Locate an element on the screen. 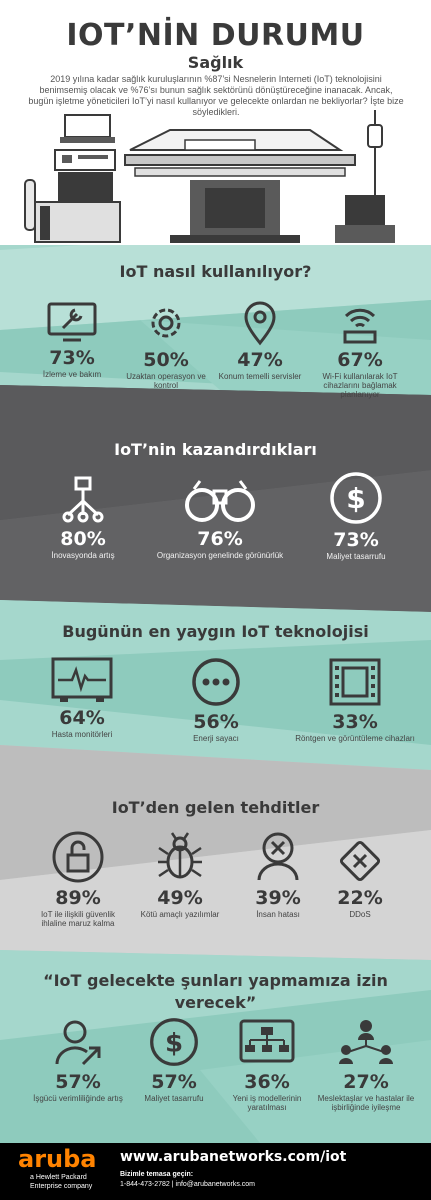 Image resolution: width=431 pixels, height=1200 pixels. page-subtitle: Sağlık is located at coordinates (215, 62).